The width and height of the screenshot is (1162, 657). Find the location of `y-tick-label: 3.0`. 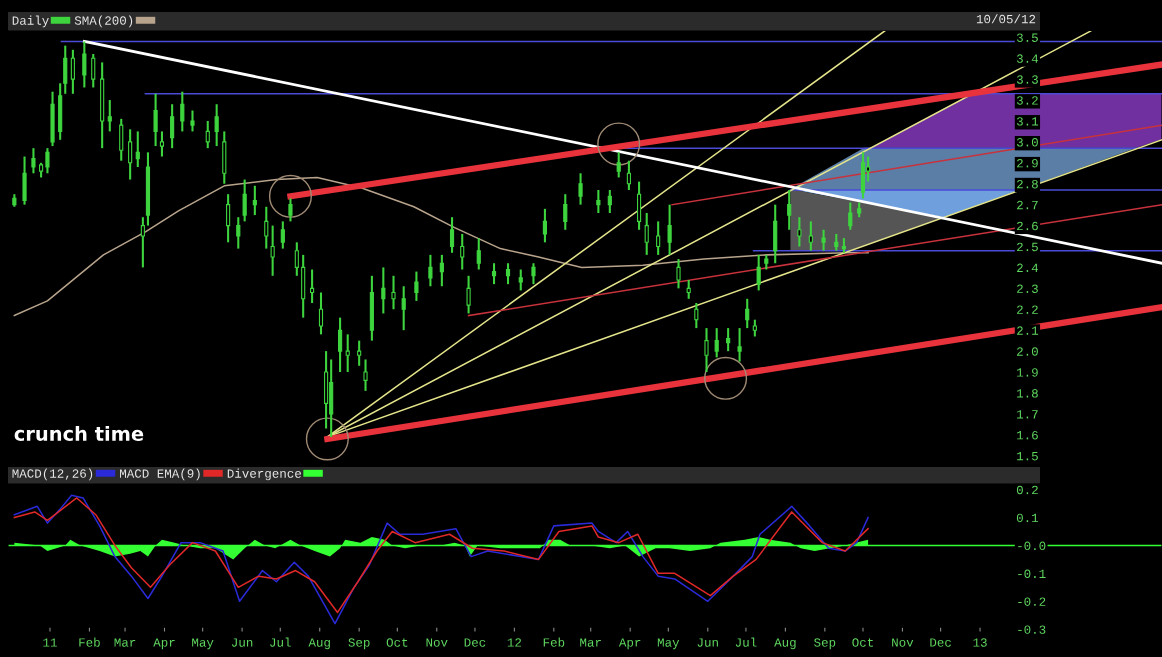

y-tick-label: 3.0 is located at coordinates (1027, 142).